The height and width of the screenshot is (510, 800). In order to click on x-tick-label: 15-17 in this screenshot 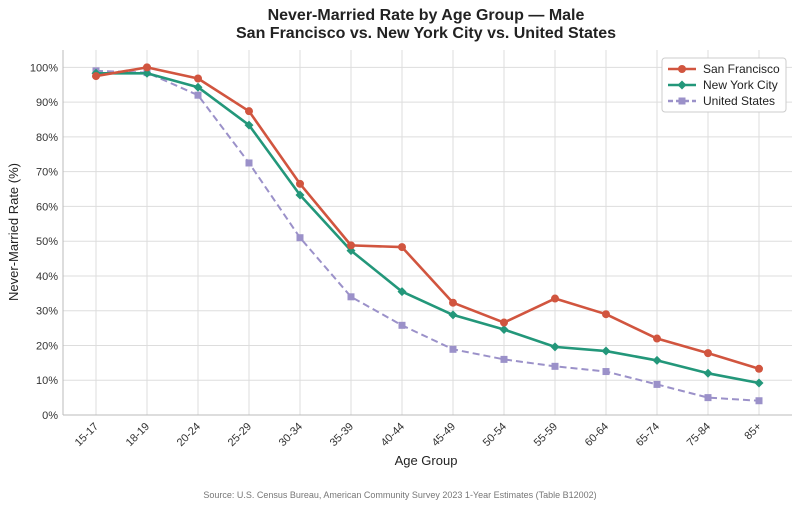, I will do `click(87, 435)`.